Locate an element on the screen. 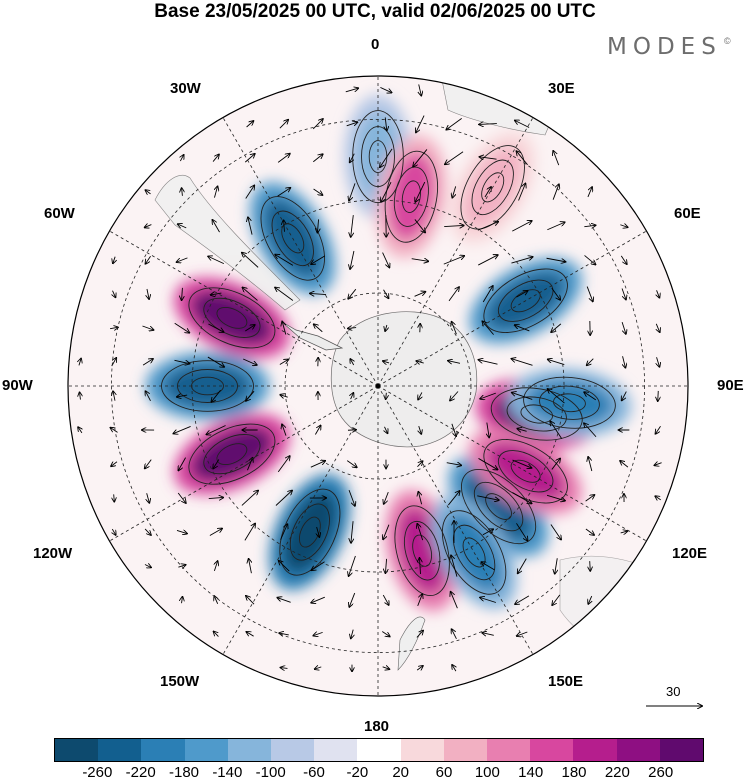 The width and height of the screenshot is (750, 783). colorbar-tick-label: -100 is located at coordinates (270, 772).